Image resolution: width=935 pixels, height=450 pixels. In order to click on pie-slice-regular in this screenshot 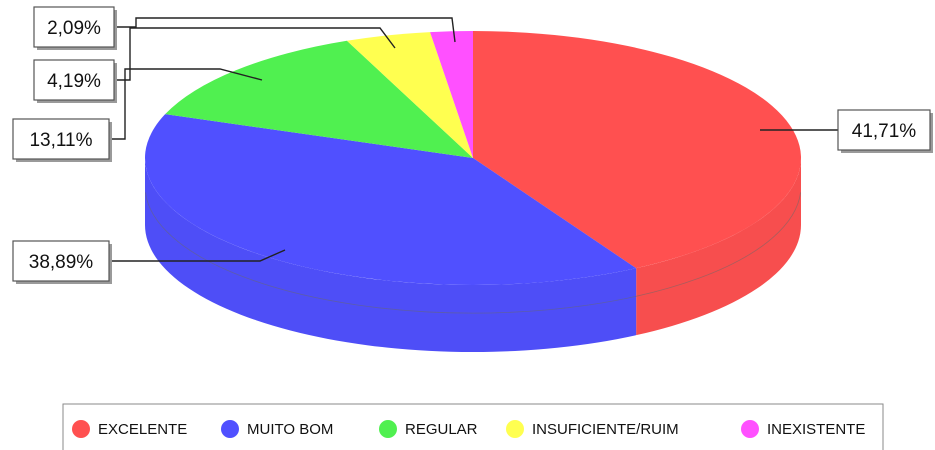, I will do `click(319, 99)`.